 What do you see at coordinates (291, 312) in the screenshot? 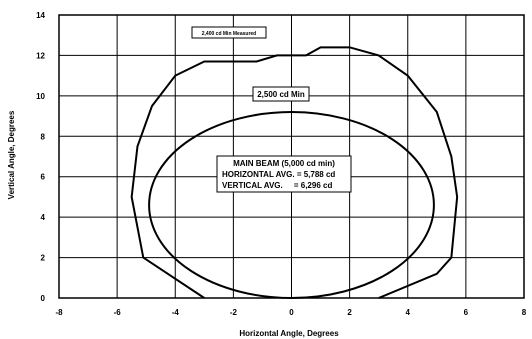
I see `x-tick-label: 0` at bounding box center [291, 312].